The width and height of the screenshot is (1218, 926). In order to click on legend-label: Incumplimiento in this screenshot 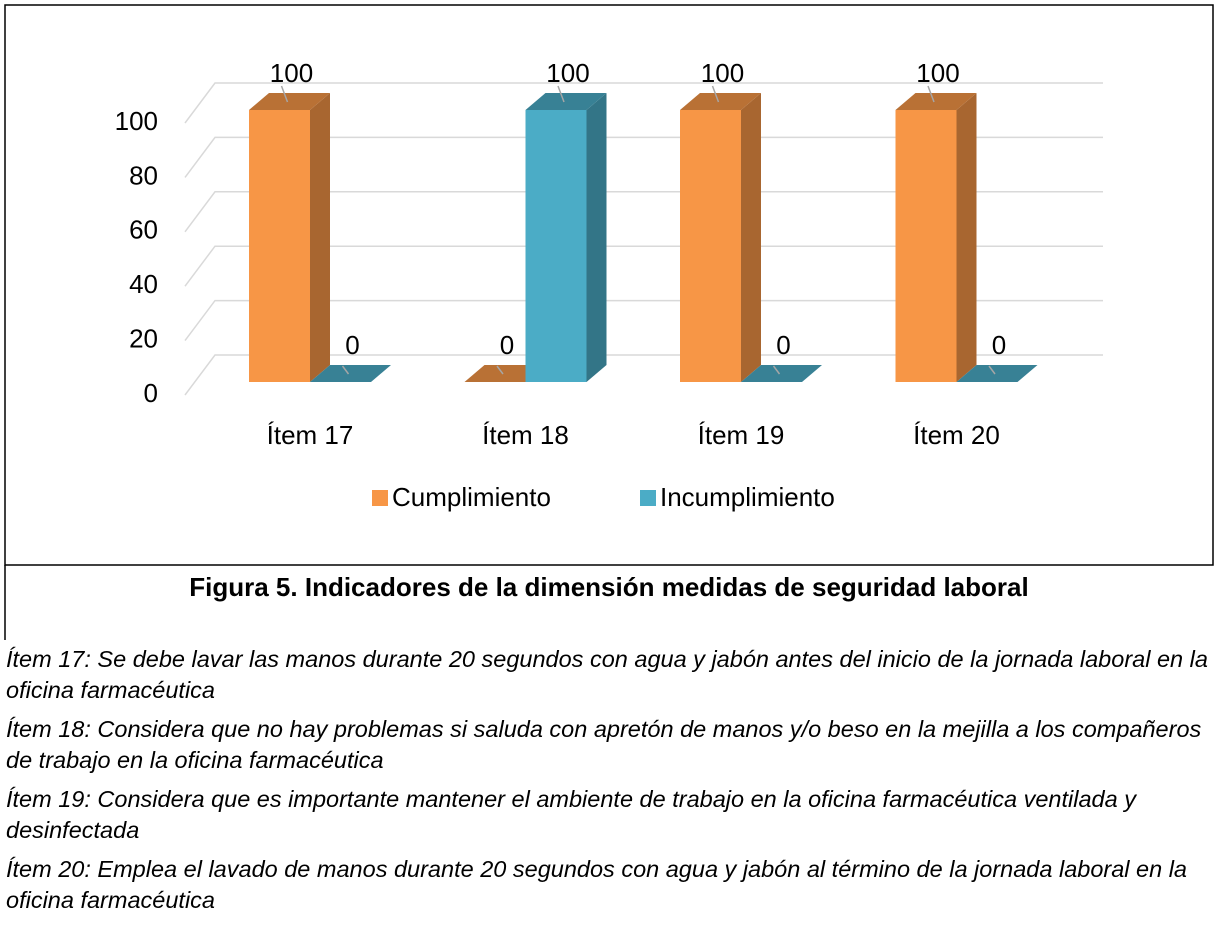, I will do `click(747, 497)`.